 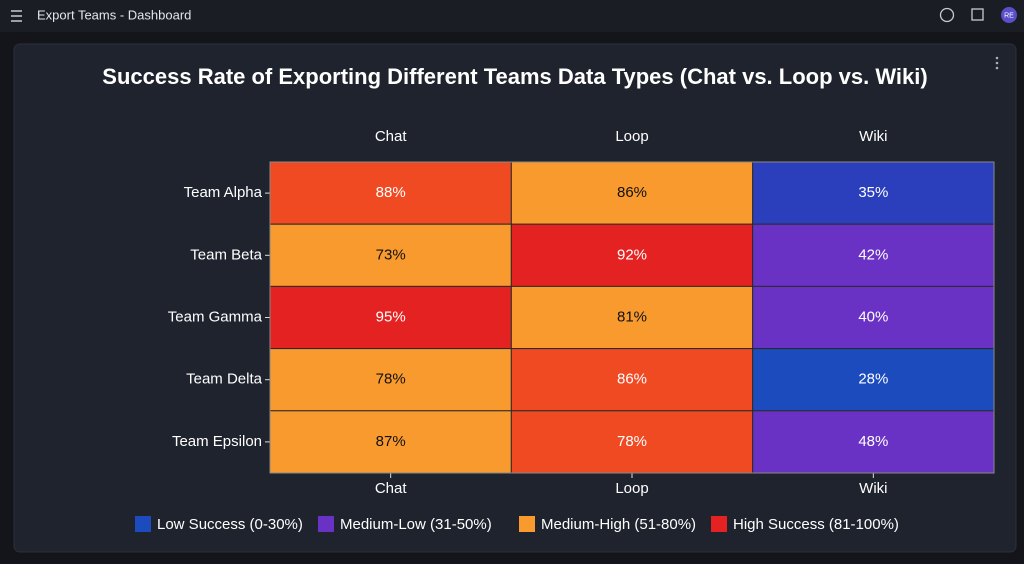 I want to click on cell-label: 87%, so click(x=391, y=441).